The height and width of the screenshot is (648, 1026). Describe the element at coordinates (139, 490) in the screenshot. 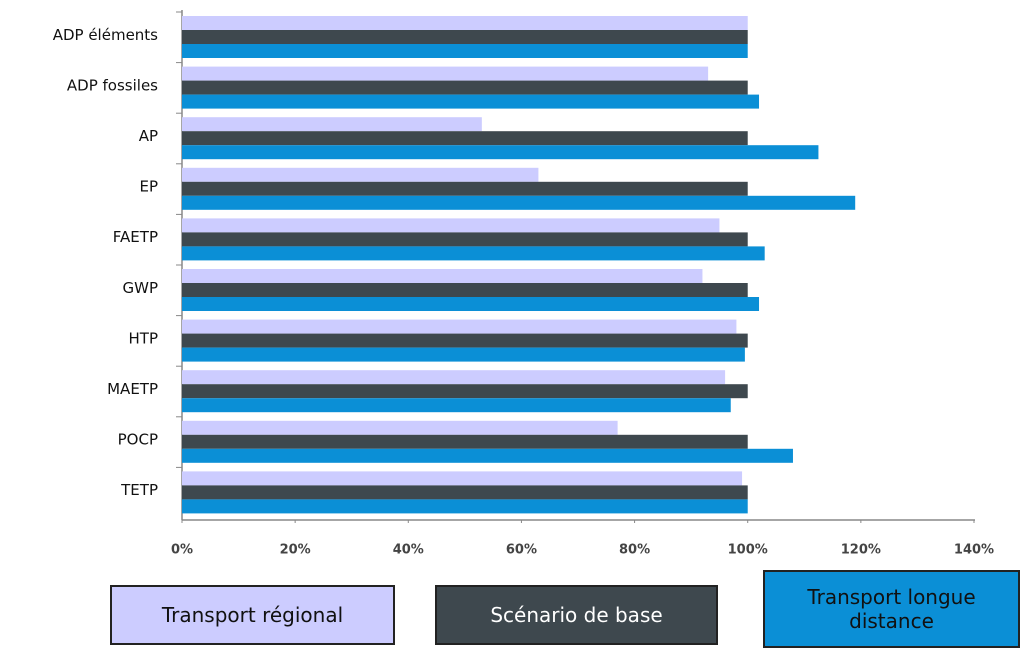

I see `y-tick-label: TETP` at that location.